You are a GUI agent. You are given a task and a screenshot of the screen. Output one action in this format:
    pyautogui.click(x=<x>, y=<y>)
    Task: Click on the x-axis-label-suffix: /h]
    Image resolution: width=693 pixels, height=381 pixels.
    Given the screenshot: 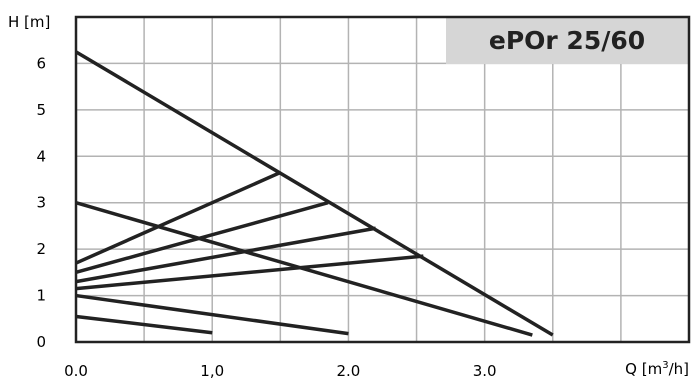 What is the action you would take?
    pyautogui.click(x=679, y=369)
    